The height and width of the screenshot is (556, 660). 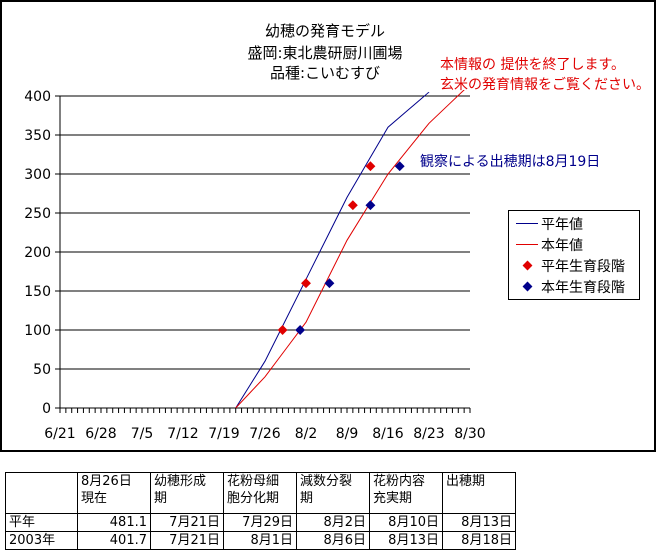 I want to click on legend-label: 平年値, so click(x=562, y=224).